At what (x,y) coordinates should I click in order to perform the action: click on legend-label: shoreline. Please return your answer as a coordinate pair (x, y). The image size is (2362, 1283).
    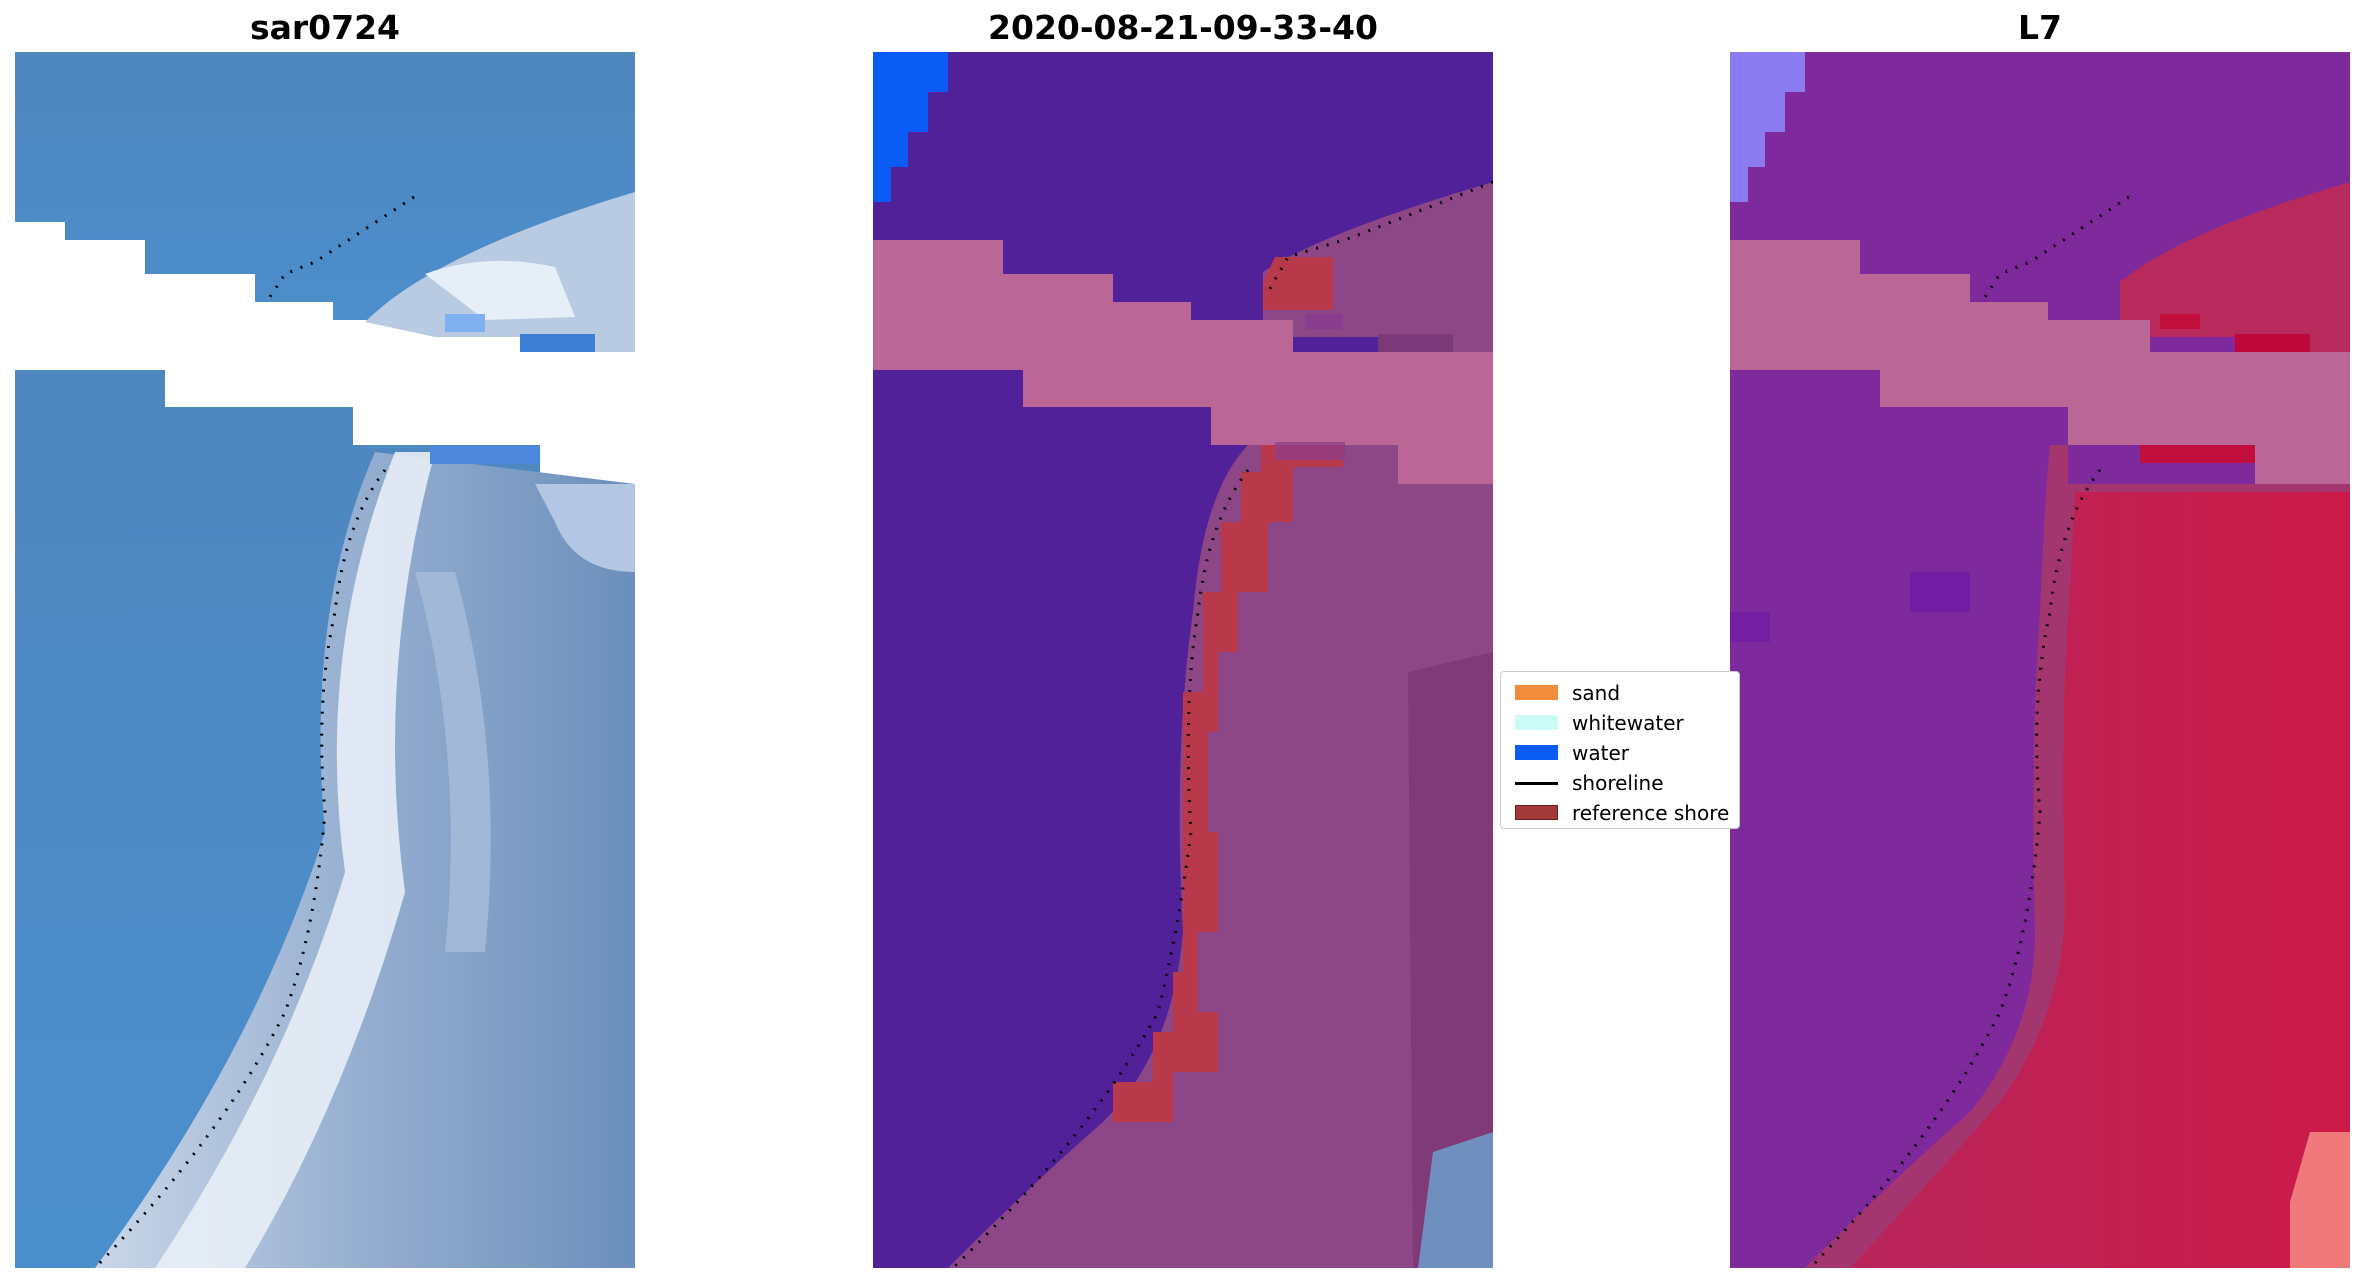
    Looking at the image, I should click on (1618, 783).